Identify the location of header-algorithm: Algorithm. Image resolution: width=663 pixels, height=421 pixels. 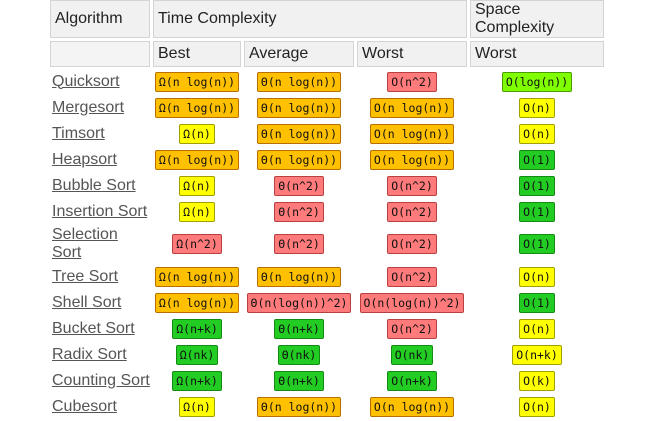
(100, 19).